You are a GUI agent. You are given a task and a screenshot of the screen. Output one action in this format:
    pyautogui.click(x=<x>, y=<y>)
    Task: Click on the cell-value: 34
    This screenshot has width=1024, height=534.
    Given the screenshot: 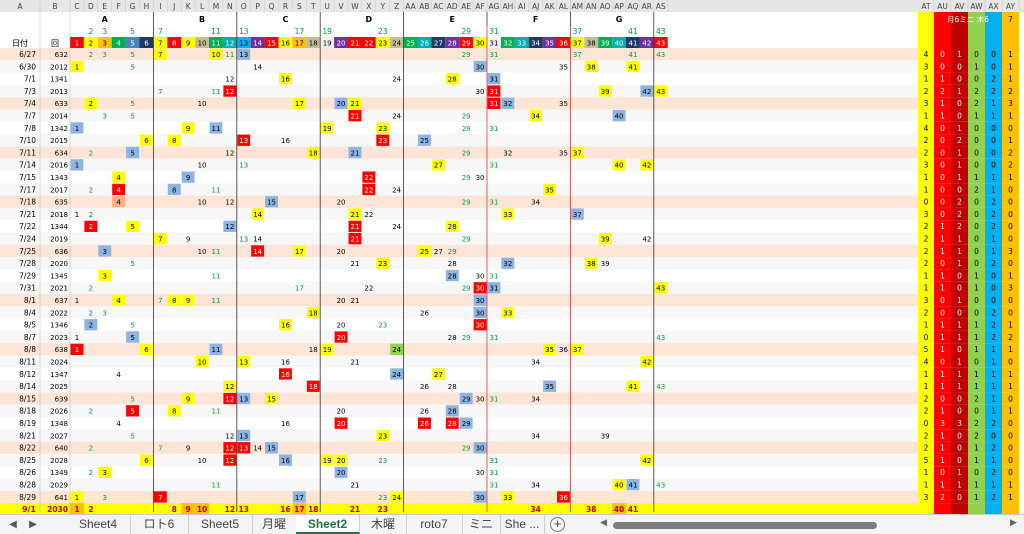 What is the action you would take?
    pyautogui.click(x=535, y=117)
    